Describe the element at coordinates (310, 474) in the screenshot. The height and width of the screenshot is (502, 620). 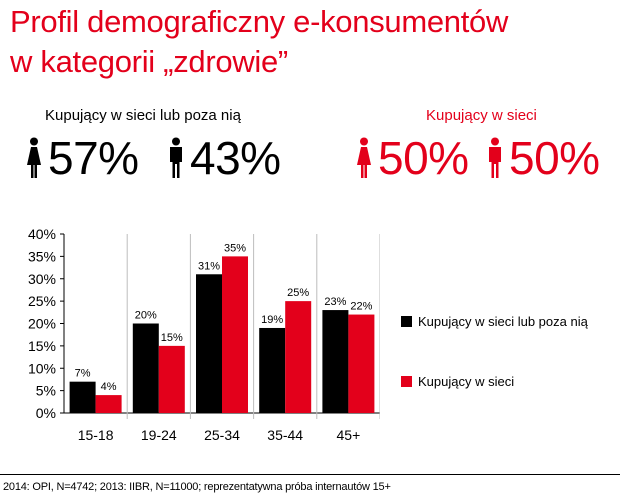
I see `footer-divider` at that location.